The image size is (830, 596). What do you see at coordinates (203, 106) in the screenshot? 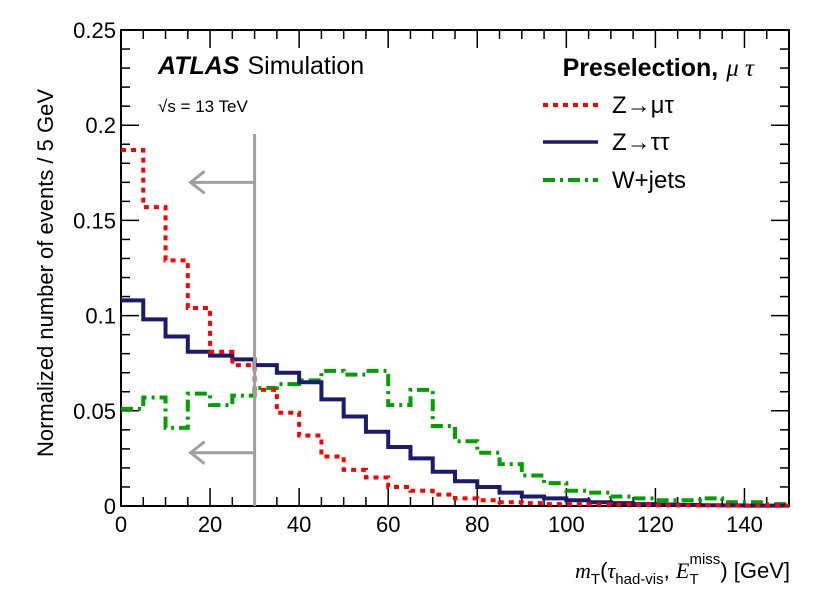
I see `energy-label: √s = 13 TeV` at bounding box center [203, 106].